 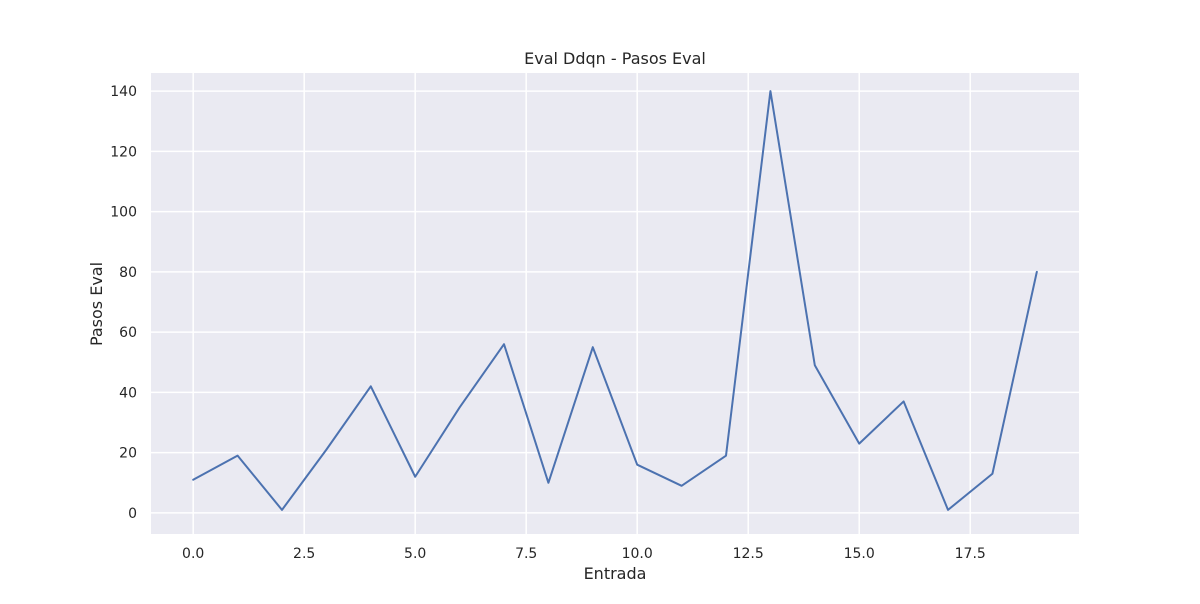 What do you see at coordinates (96, 304) in the screenshot?
I see `y-axis-label: Pasos Eval` at bounding box center [96, 304].